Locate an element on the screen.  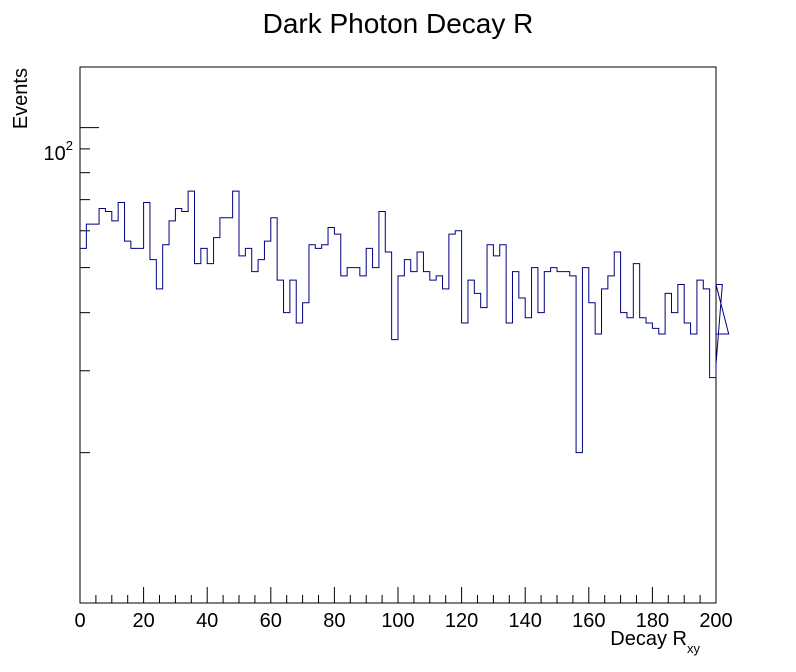
y-axis-label: Events is located at coordinates (21, 98).